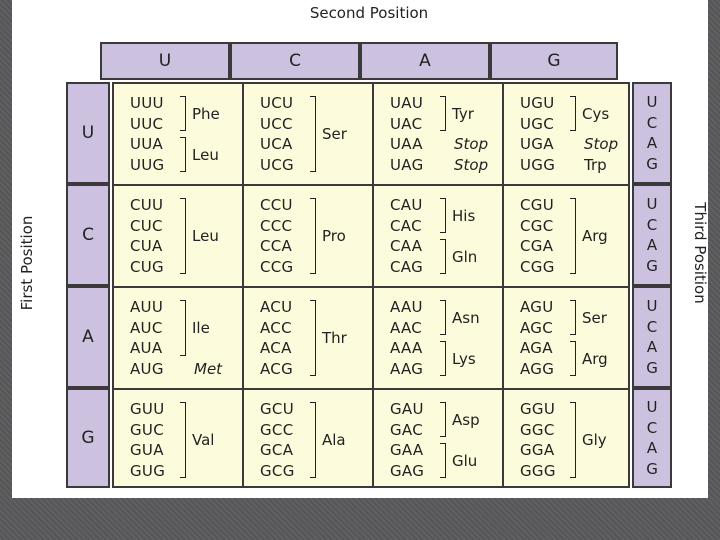  I want to click on amino-acid-label: Thr, so click(334, 338).